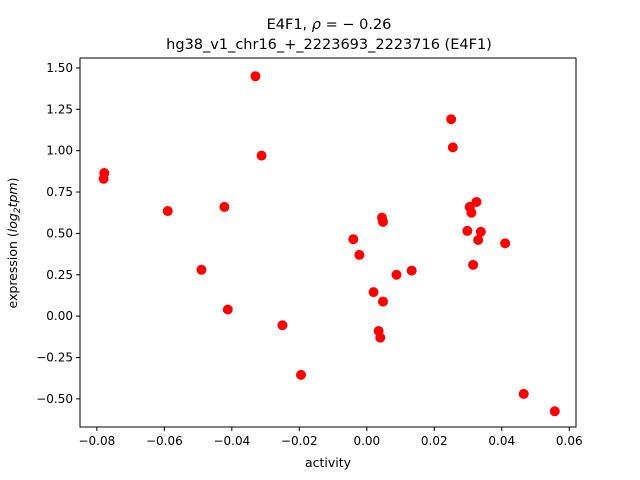 This screenshot has width=640, height=480. Describe the element at coordinates (330, 437) in the screenshot. I see `x-axis-ticks: −0.08 −0.06 −0.04 −0.02 0.00 0.02 0.04 0.06` at that location.